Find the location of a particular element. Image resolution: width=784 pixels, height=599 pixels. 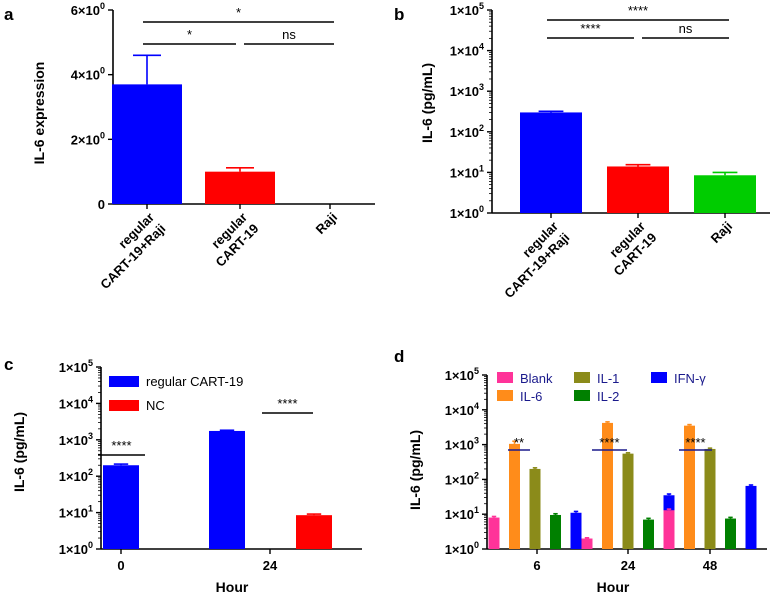

panel-b-ytick-label: 1×100 is located at coordinates (467, 212).